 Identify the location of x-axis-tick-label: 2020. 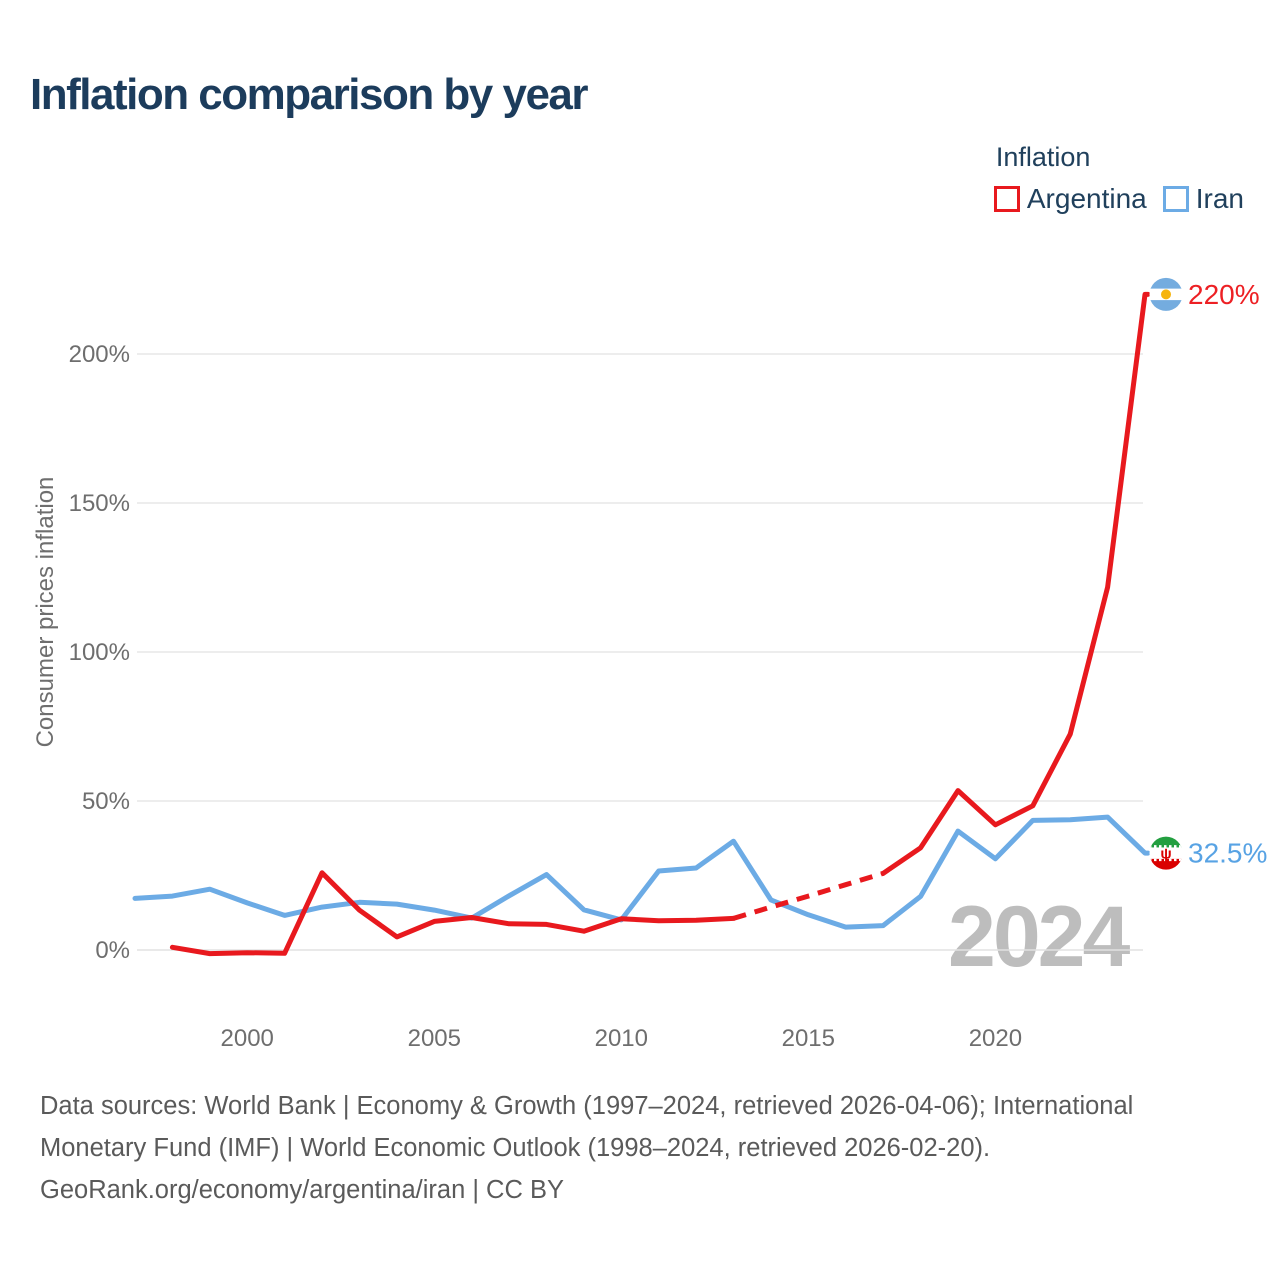
(995, 1038).